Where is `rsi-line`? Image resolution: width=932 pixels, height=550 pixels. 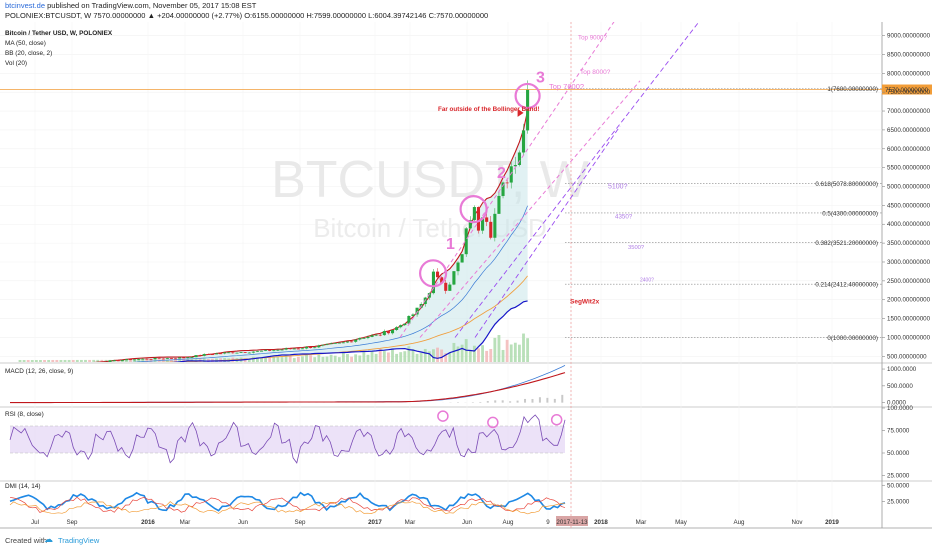
rsi-line is located at coordinates (287, 439).